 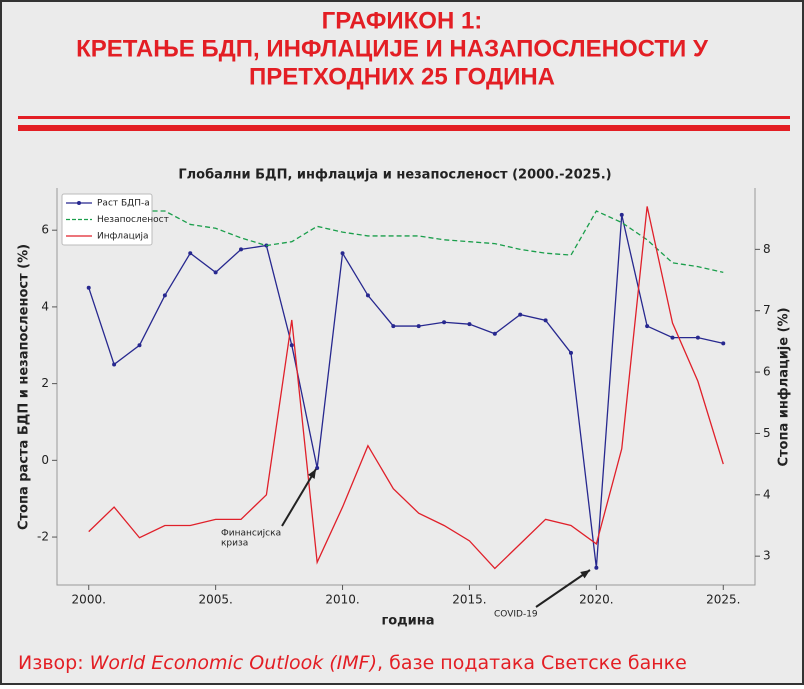 I want to click on annotation: криза, so click(x=234, y=544).